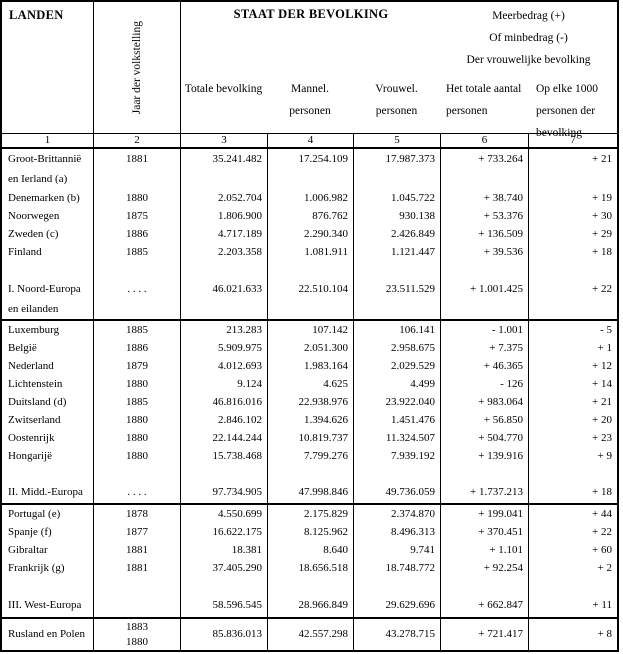 The height and width of the screenshot is (654, 623). What do you see at coordinates (572, 140) in the screenshot?
I see `column-number: 7` at bounding box center [572, 140].